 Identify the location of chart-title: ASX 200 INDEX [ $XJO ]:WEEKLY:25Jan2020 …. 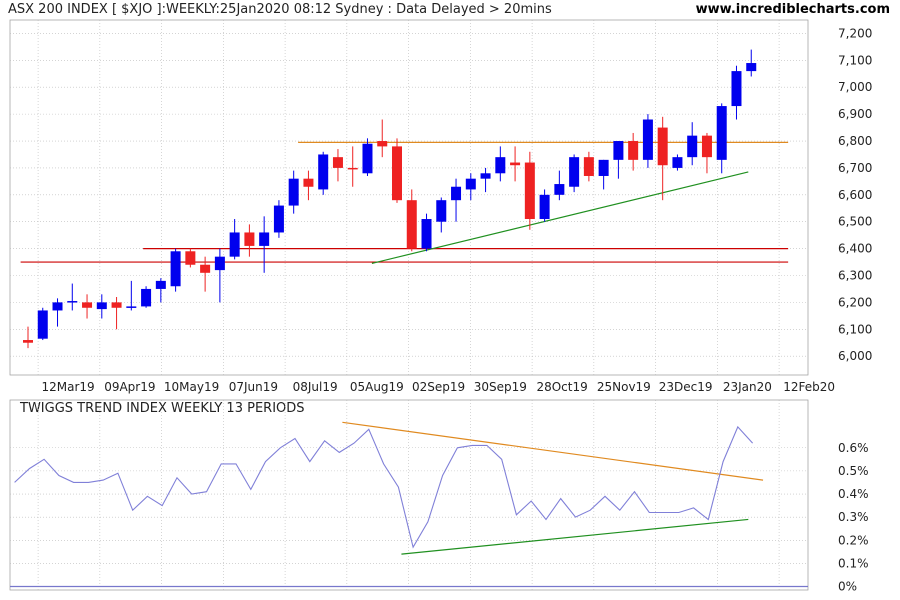
(280, 9).